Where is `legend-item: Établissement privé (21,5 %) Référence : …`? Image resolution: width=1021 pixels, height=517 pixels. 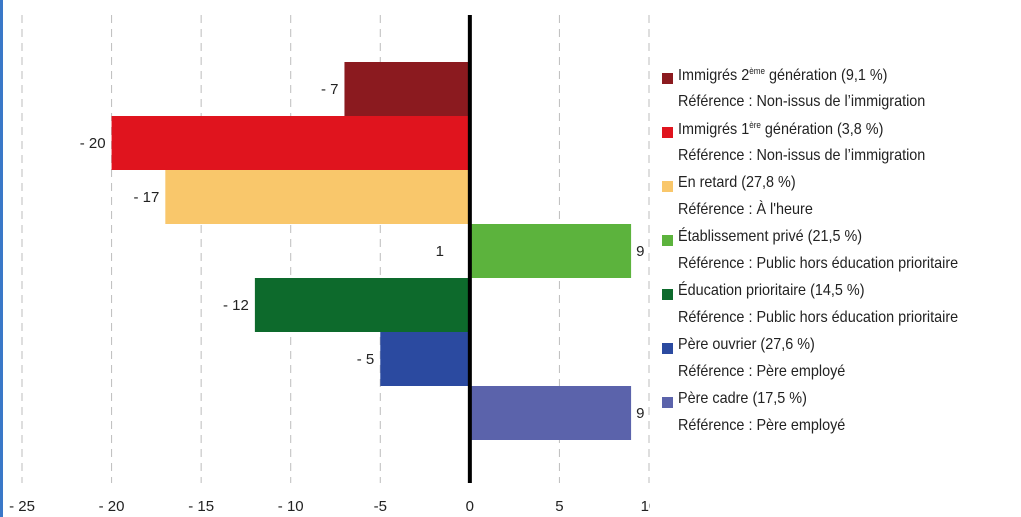 legend-item: Établissement privé (21,5 %) Référence : … is located at coordinates (839, 255).